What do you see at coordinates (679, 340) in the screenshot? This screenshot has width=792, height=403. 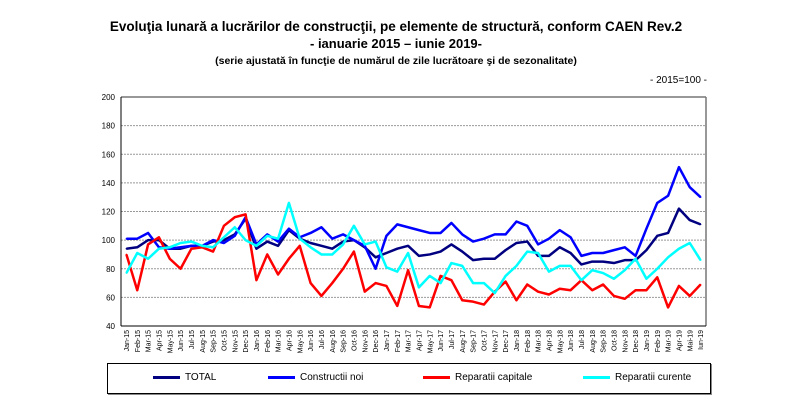 I see `x-tick-label: Apr-19` at bounding box center [679, 340].